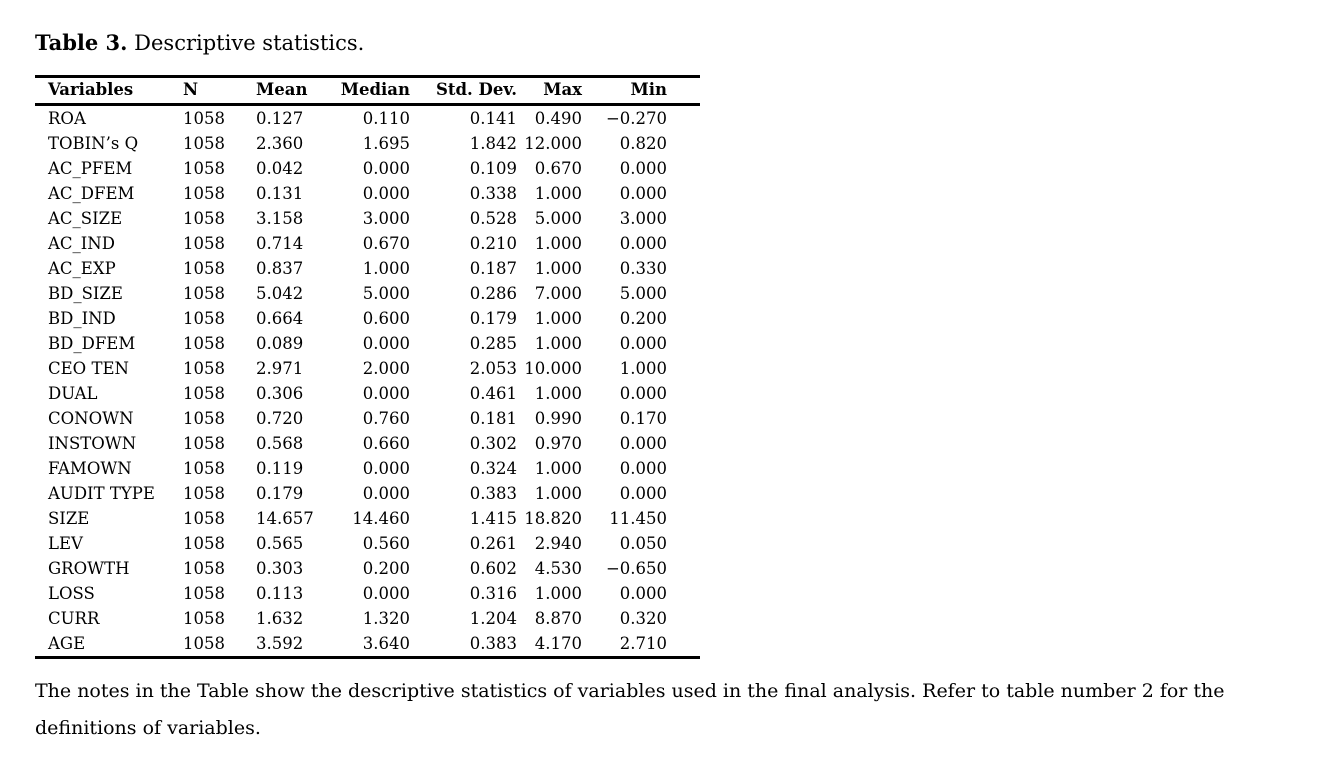 The width and height of the screenshot is (1332, 769). I want to click on column-header-n: N, so click(191, 89).